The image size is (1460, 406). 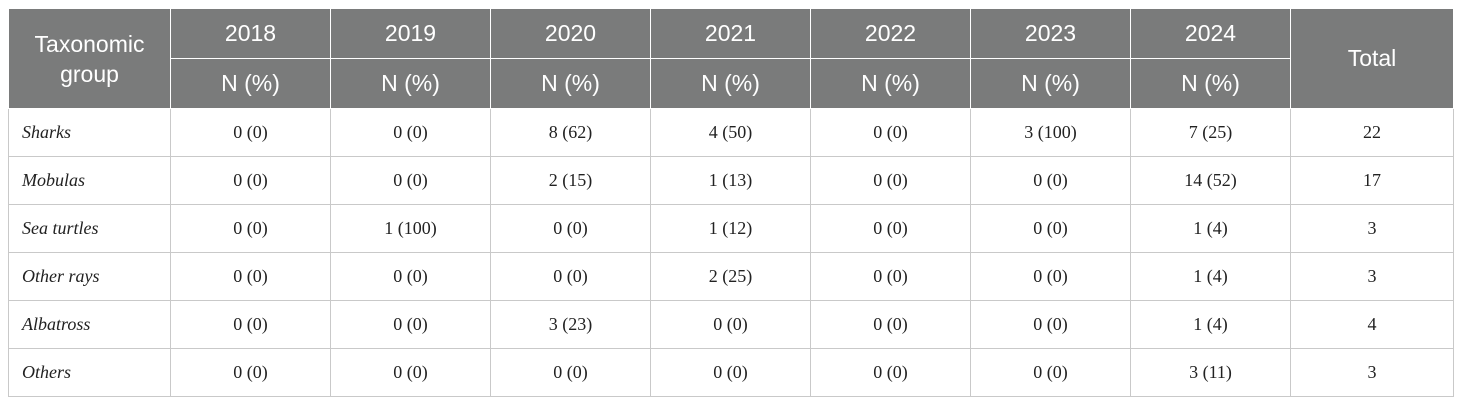 What do you see at coordinates (890, 33) in the screenshot?
I see `year-header: 2022` at bounding box center [890, 33].